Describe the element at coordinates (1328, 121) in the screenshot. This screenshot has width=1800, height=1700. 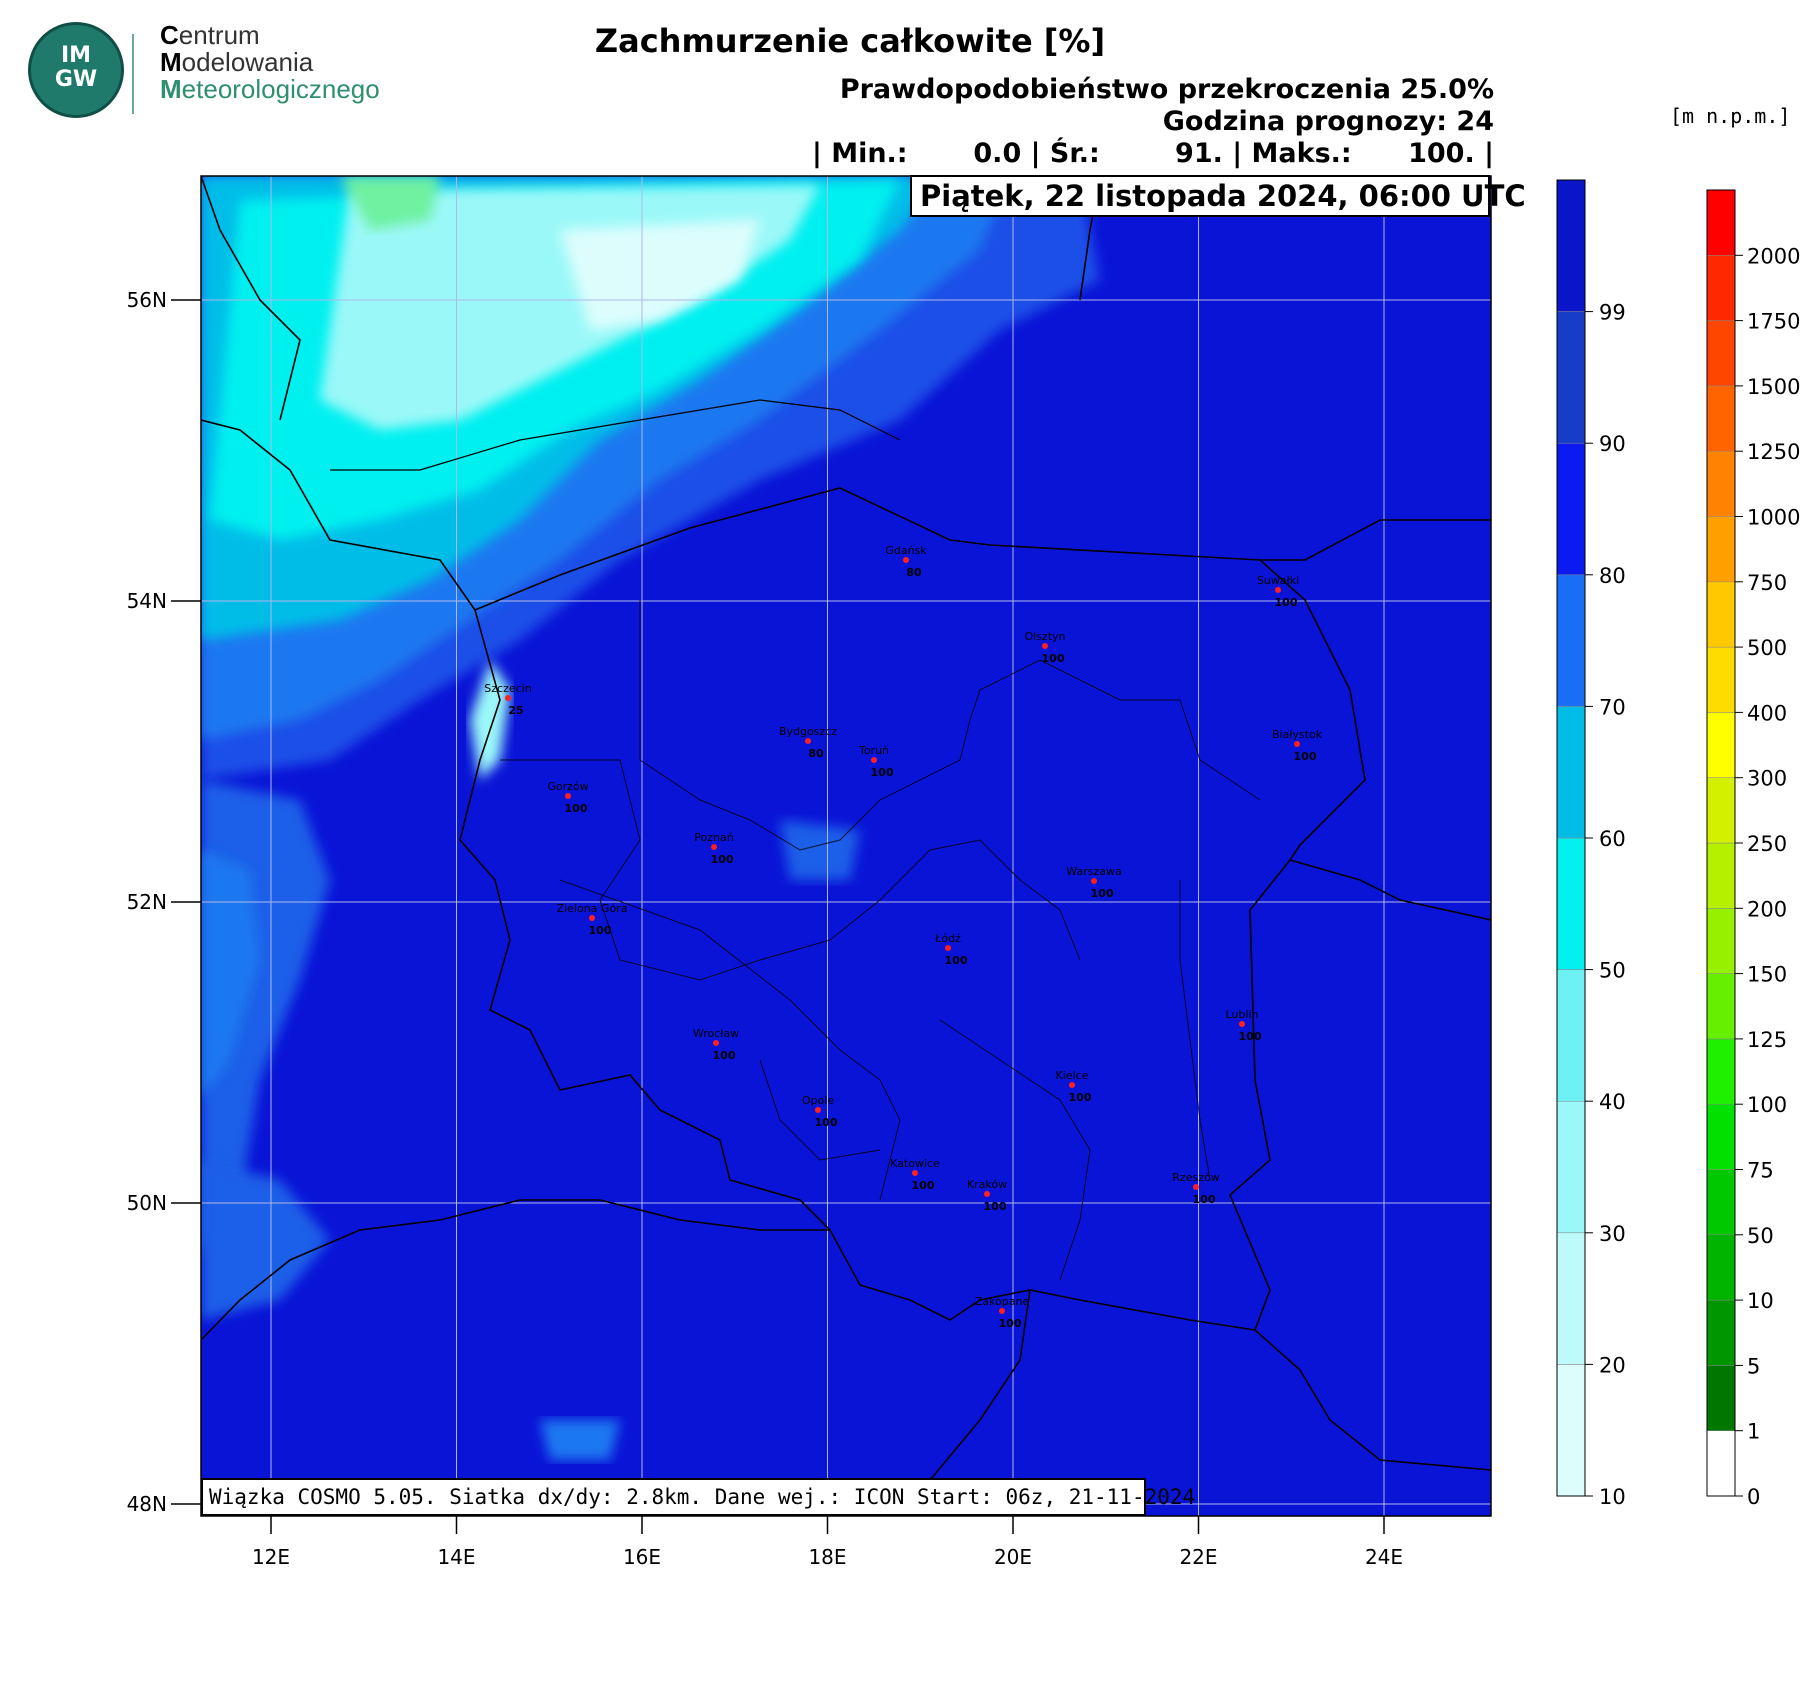
I see `forecast-hour-text: Godzina prognozy: 24` at that location.